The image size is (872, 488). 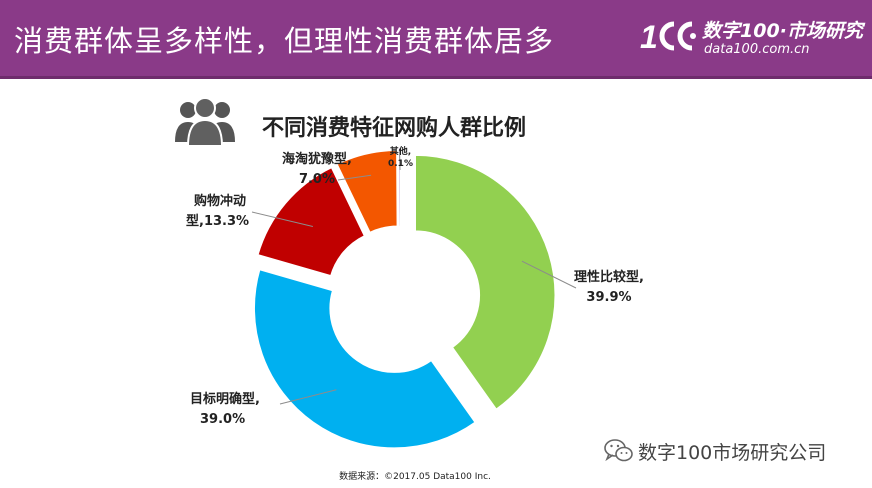 What do you see at coordinates (757, 49) in the screenshot?
I see `logo-url-text: data100.com.cn` at bounding box center [757, 49].